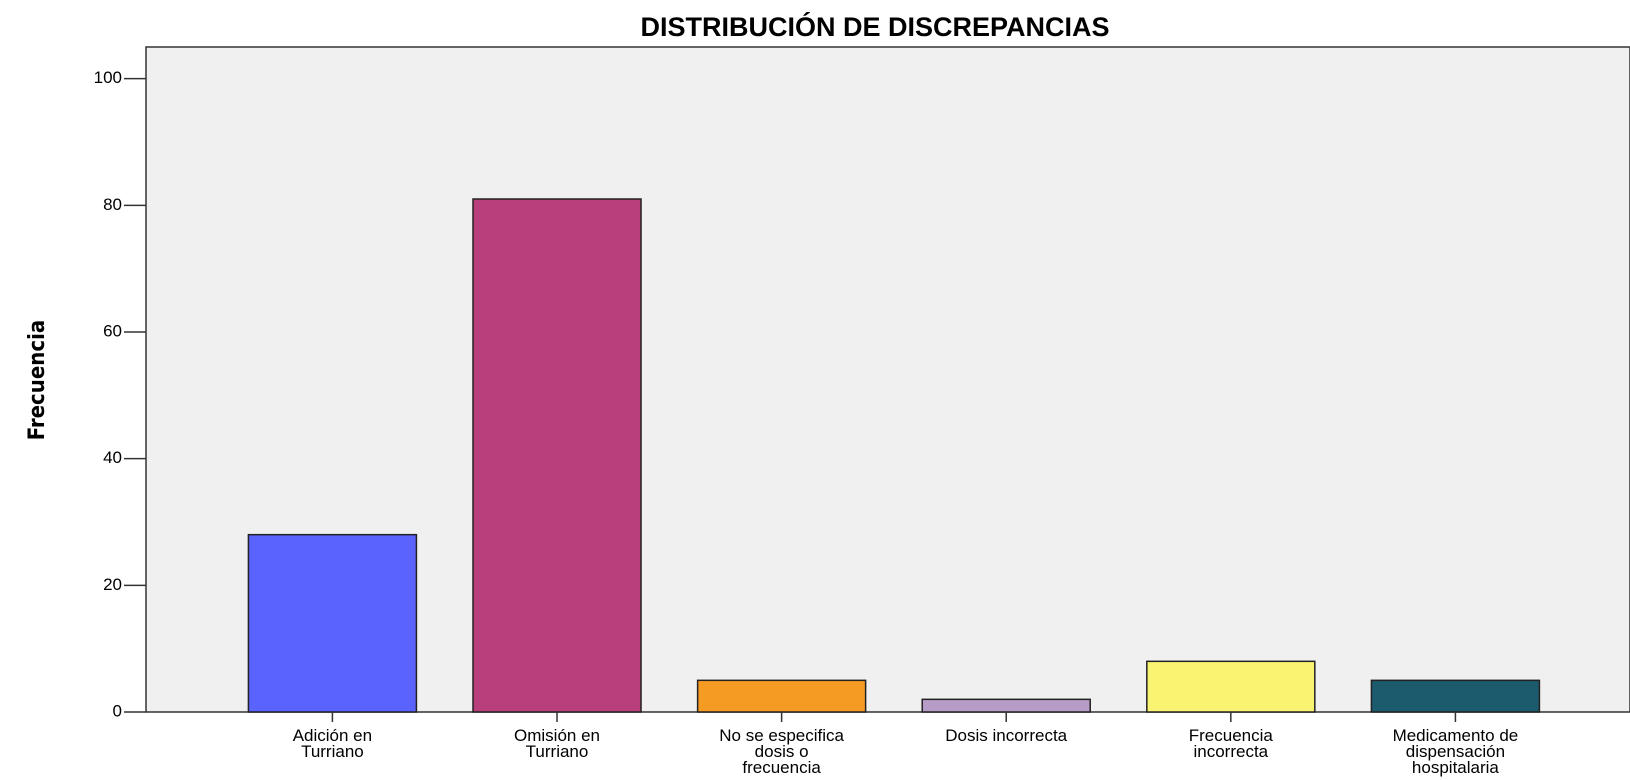  What do you see at coordinates (117, 710) in the screenshot?
I see `y-tick-label: 0` at bounding box center [117, 710].